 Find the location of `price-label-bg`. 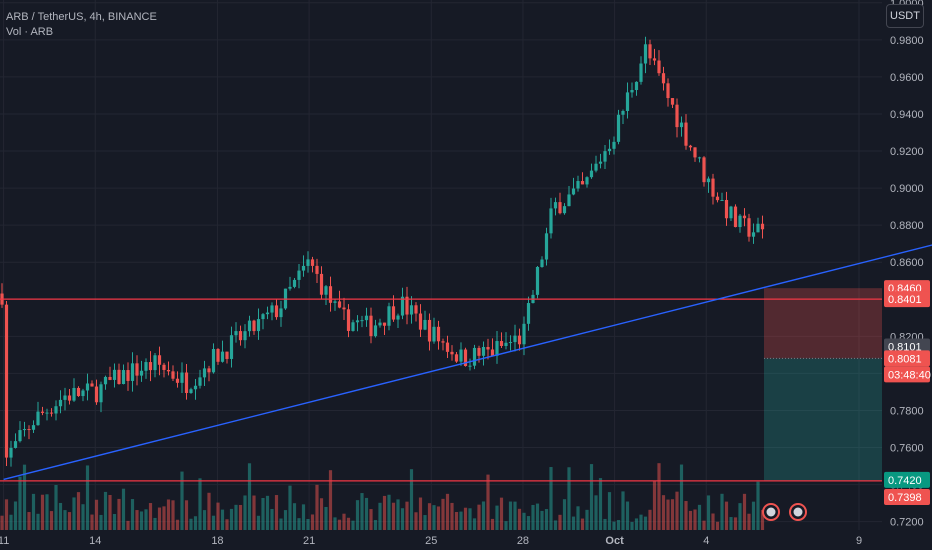

price-label-bg is located at coordinates (907, 358).